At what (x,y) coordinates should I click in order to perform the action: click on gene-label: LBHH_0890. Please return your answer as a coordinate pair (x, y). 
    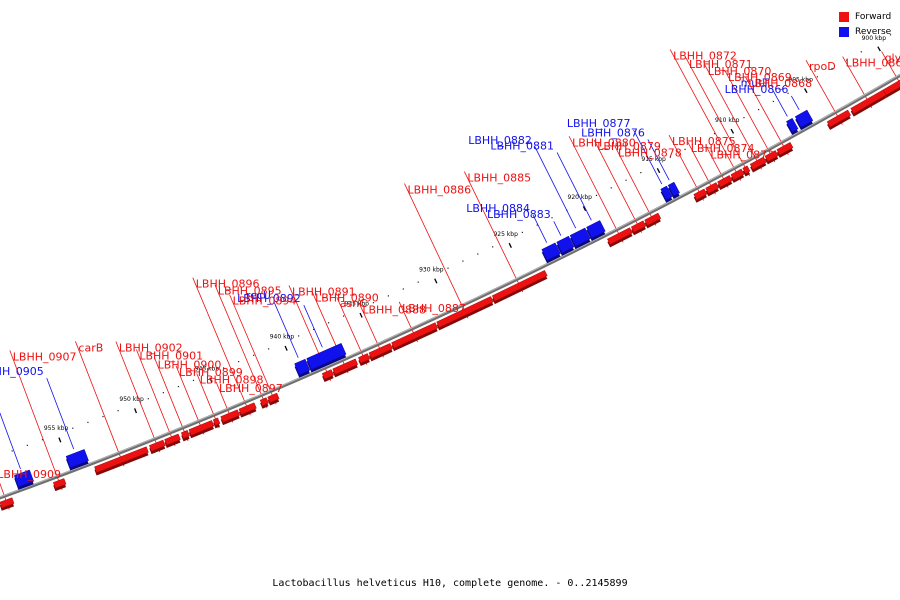
    Looking at the image, I should click on (347, 298).